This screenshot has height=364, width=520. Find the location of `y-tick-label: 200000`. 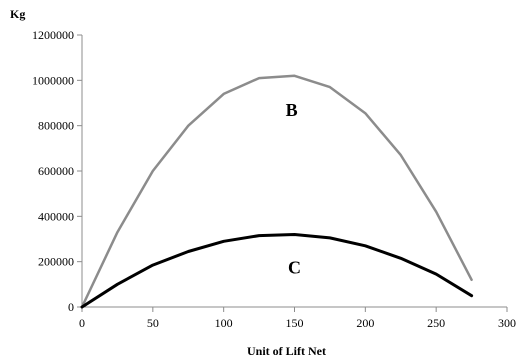

y-tick-label: 200000 is located at coordinates (56, 262).